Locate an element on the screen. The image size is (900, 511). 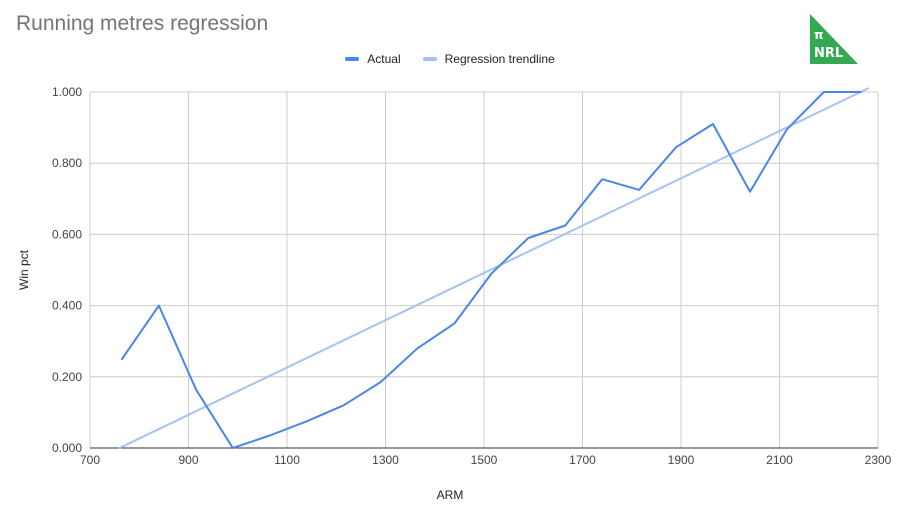
x-tick-label: 2100 is located at coordinates (779, 460).